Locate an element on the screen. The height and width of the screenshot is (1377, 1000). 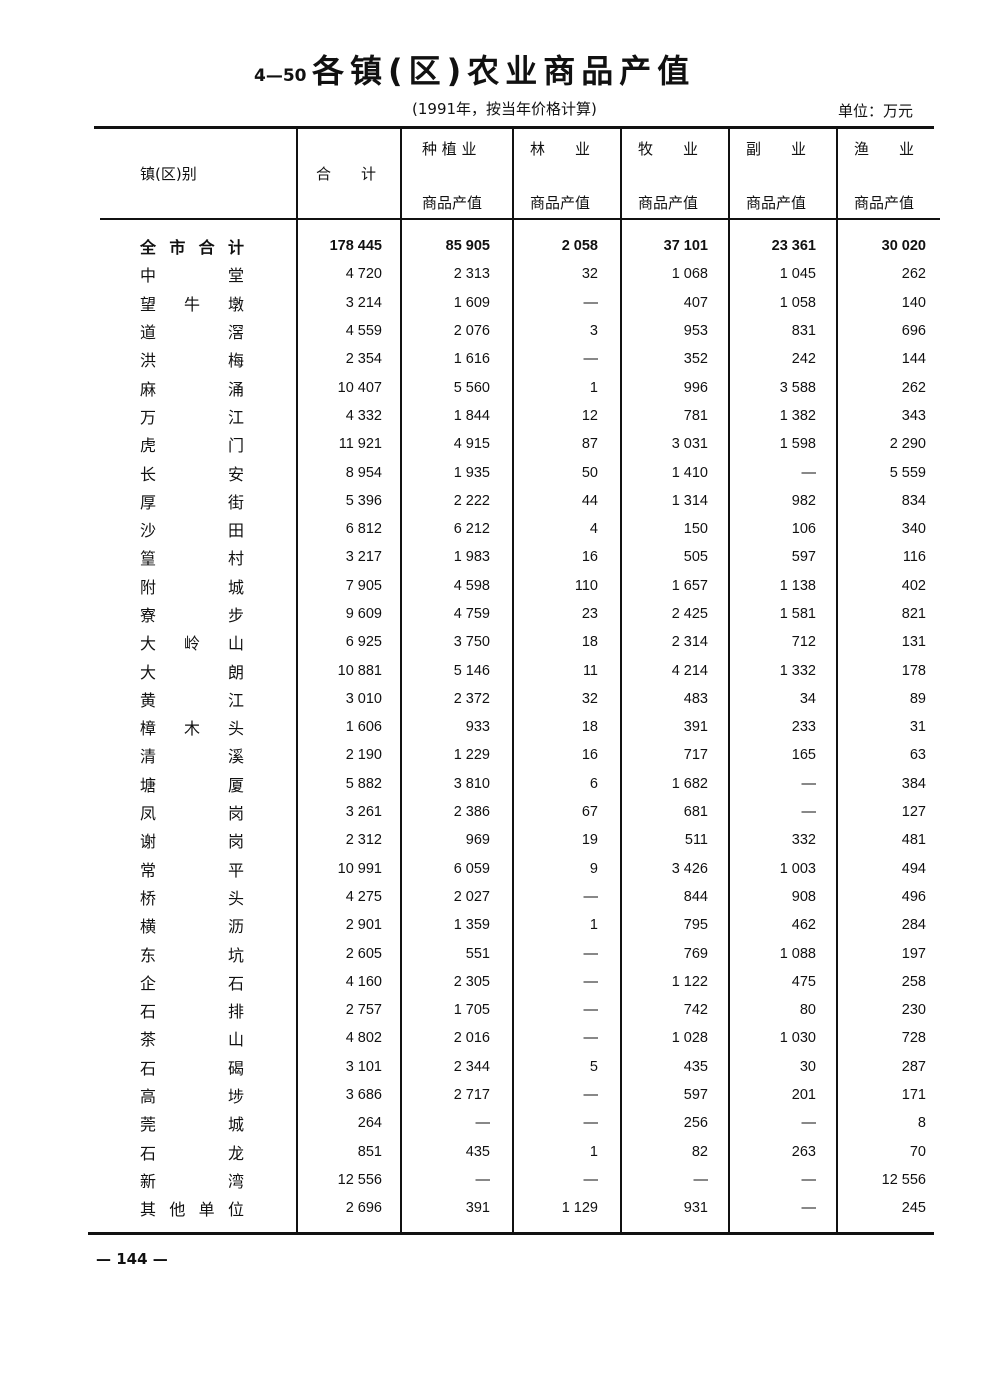
region-name: 横沥 is located at coordinates (192, 927).